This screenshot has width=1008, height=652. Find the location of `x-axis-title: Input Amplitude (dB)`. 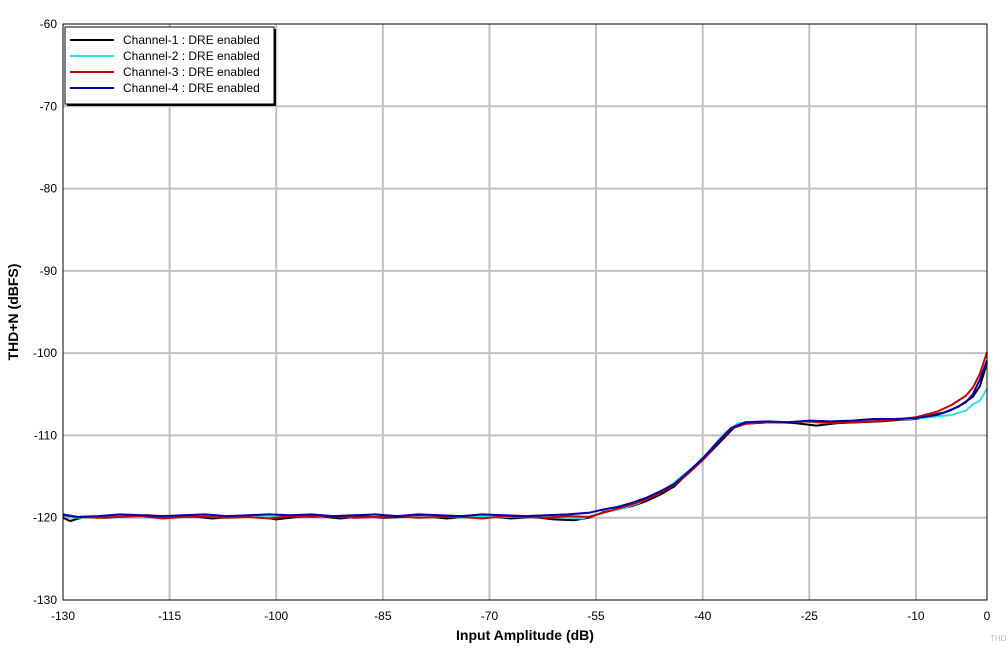

x-axis-title: Input Amplitude (dB) is located at coordinates (525, 635).